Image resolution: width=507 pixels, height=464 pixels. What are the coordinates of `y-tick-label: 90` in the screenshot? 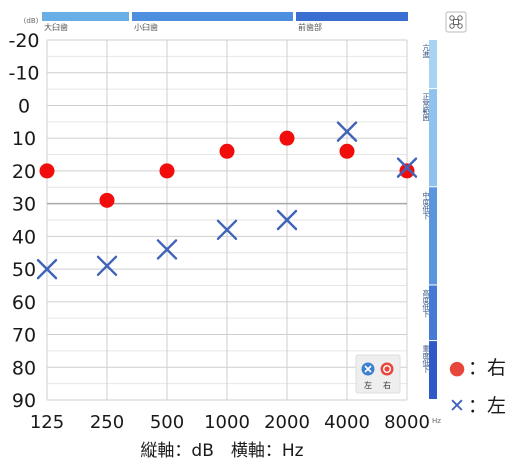 It's located at (24, 401).